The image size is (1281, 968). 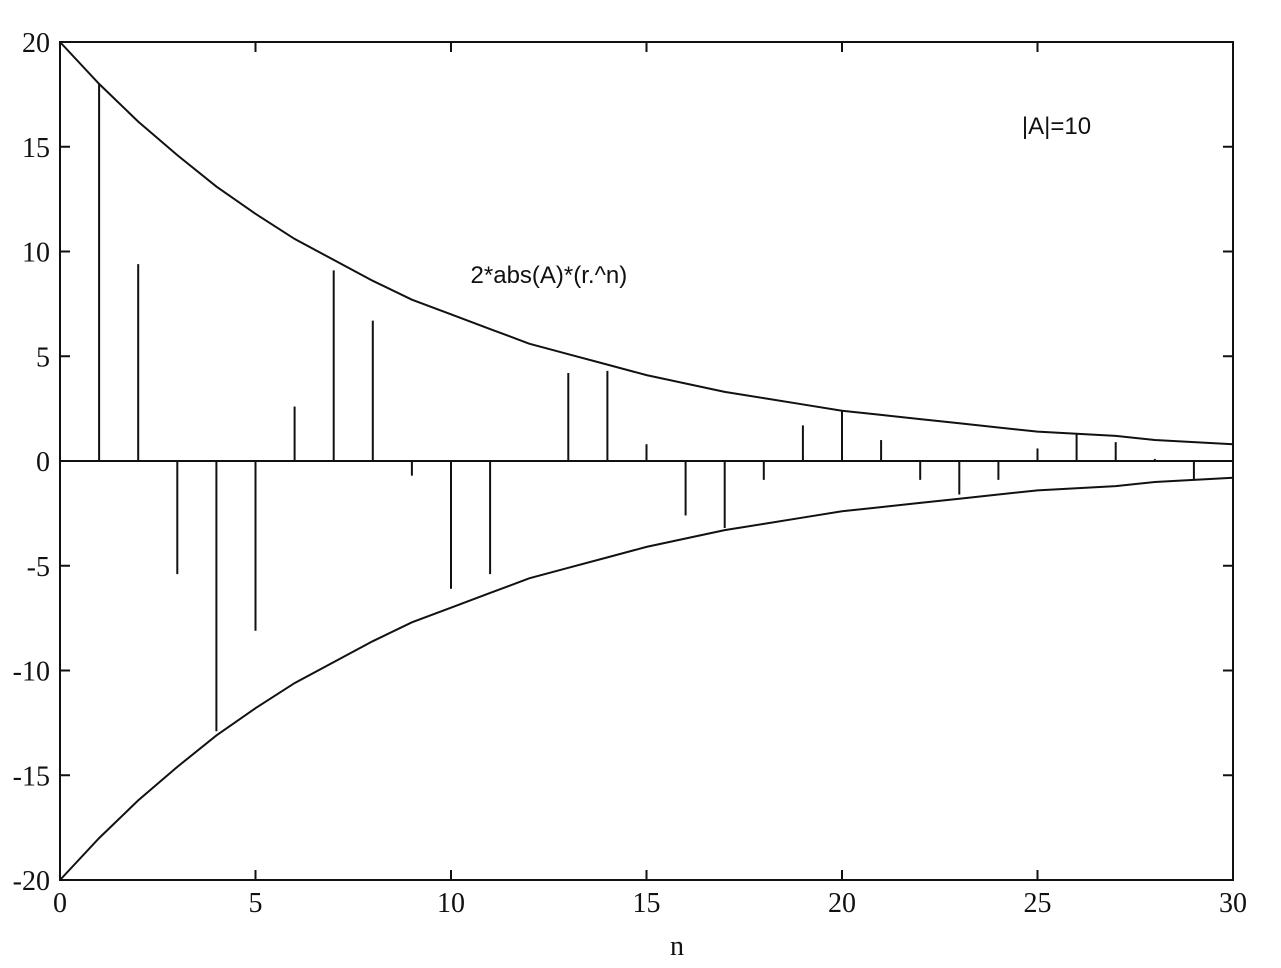 What do you see at coordinates (43, 357) in the screenshot?
I see `y-tick-label-5: 5` at bounding box center [43, 357].